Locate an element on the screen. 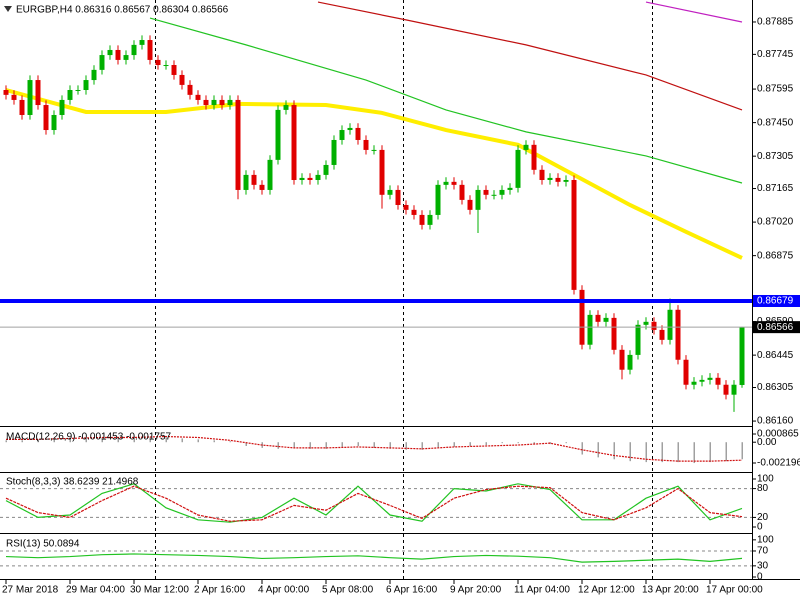  y-tick-label: 20 is located at coordinates (763, 517).